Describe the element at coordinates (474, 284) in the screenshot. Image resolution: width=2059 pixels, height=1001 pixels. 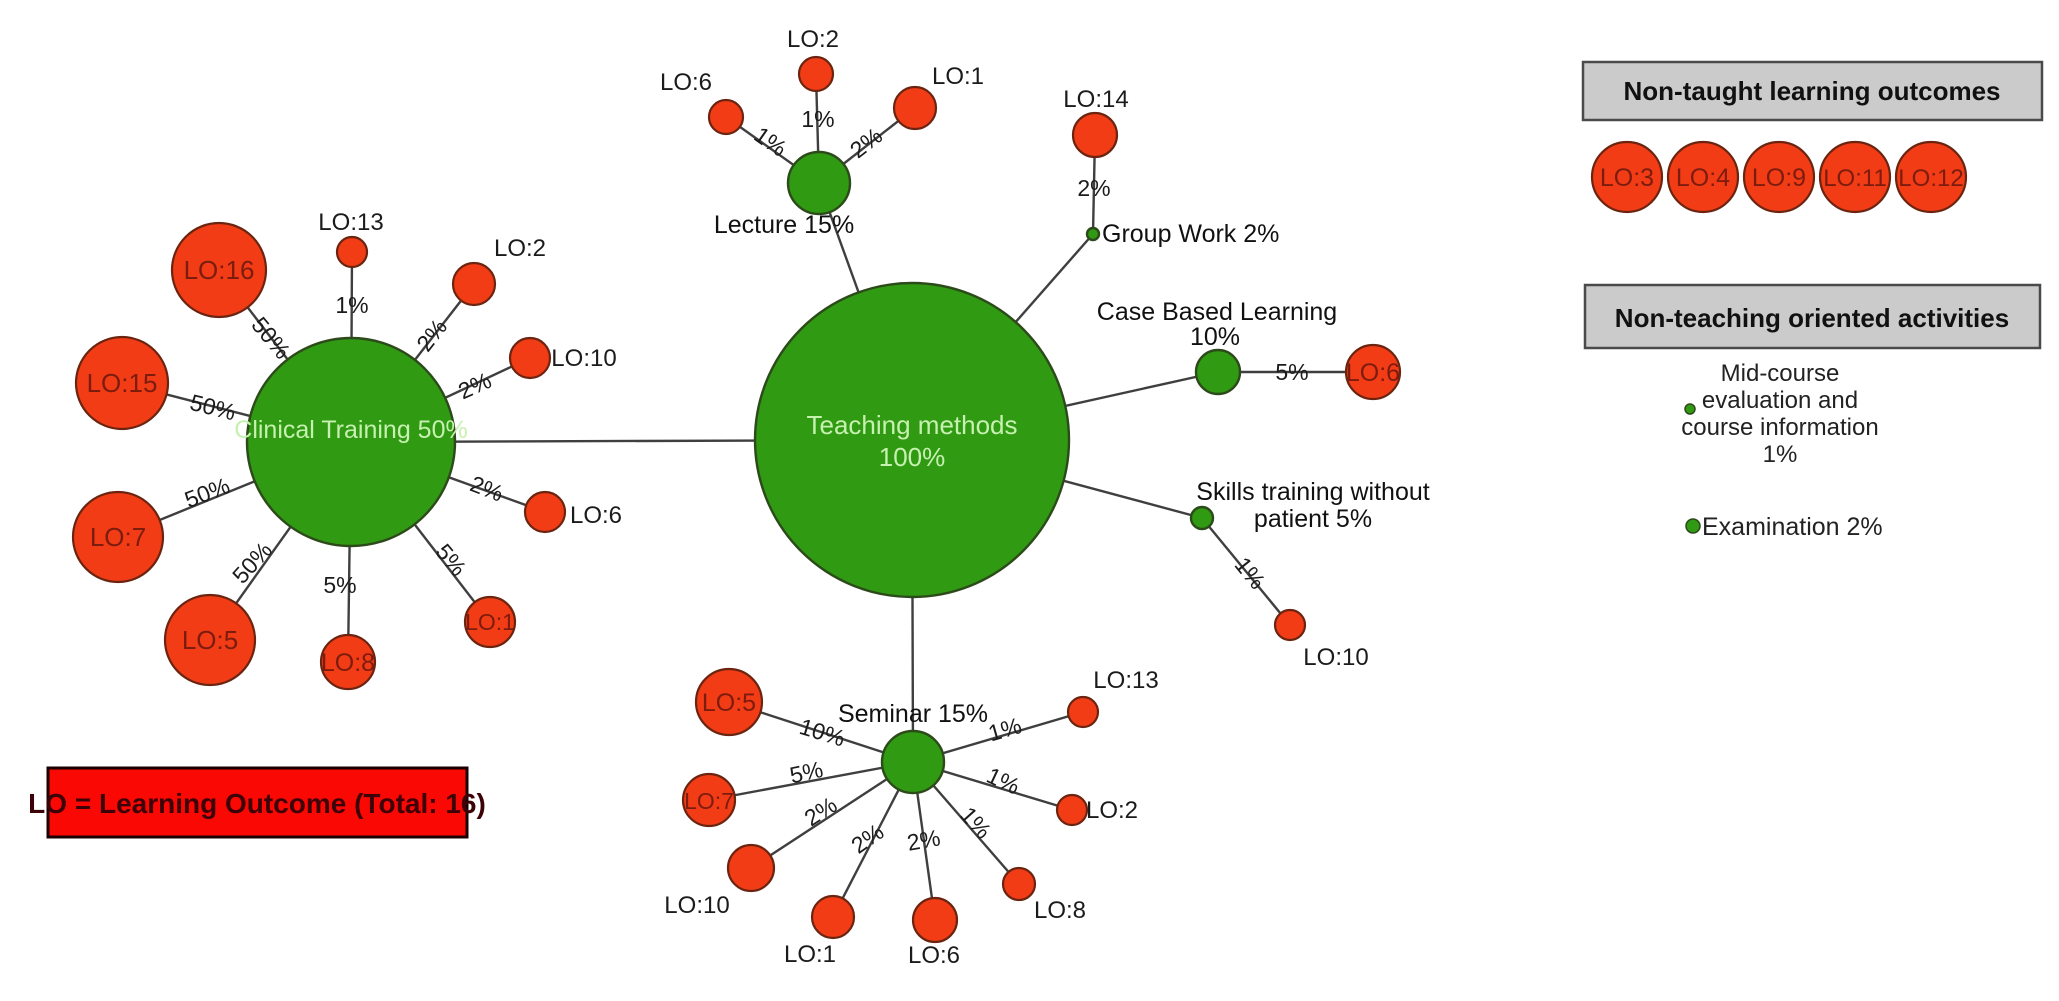
I see `lo-node-clinical-lo2` at that location.